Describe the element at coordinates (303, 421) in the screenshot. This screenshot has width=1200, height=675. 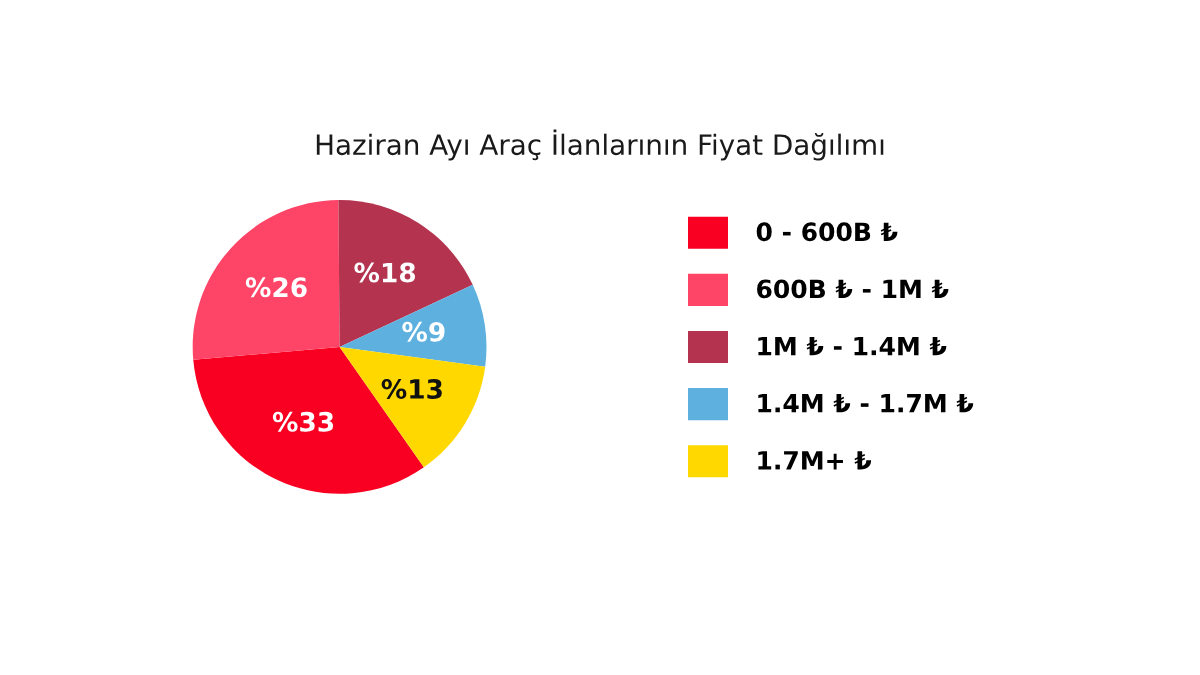
I see `data-label: %33` at that location.